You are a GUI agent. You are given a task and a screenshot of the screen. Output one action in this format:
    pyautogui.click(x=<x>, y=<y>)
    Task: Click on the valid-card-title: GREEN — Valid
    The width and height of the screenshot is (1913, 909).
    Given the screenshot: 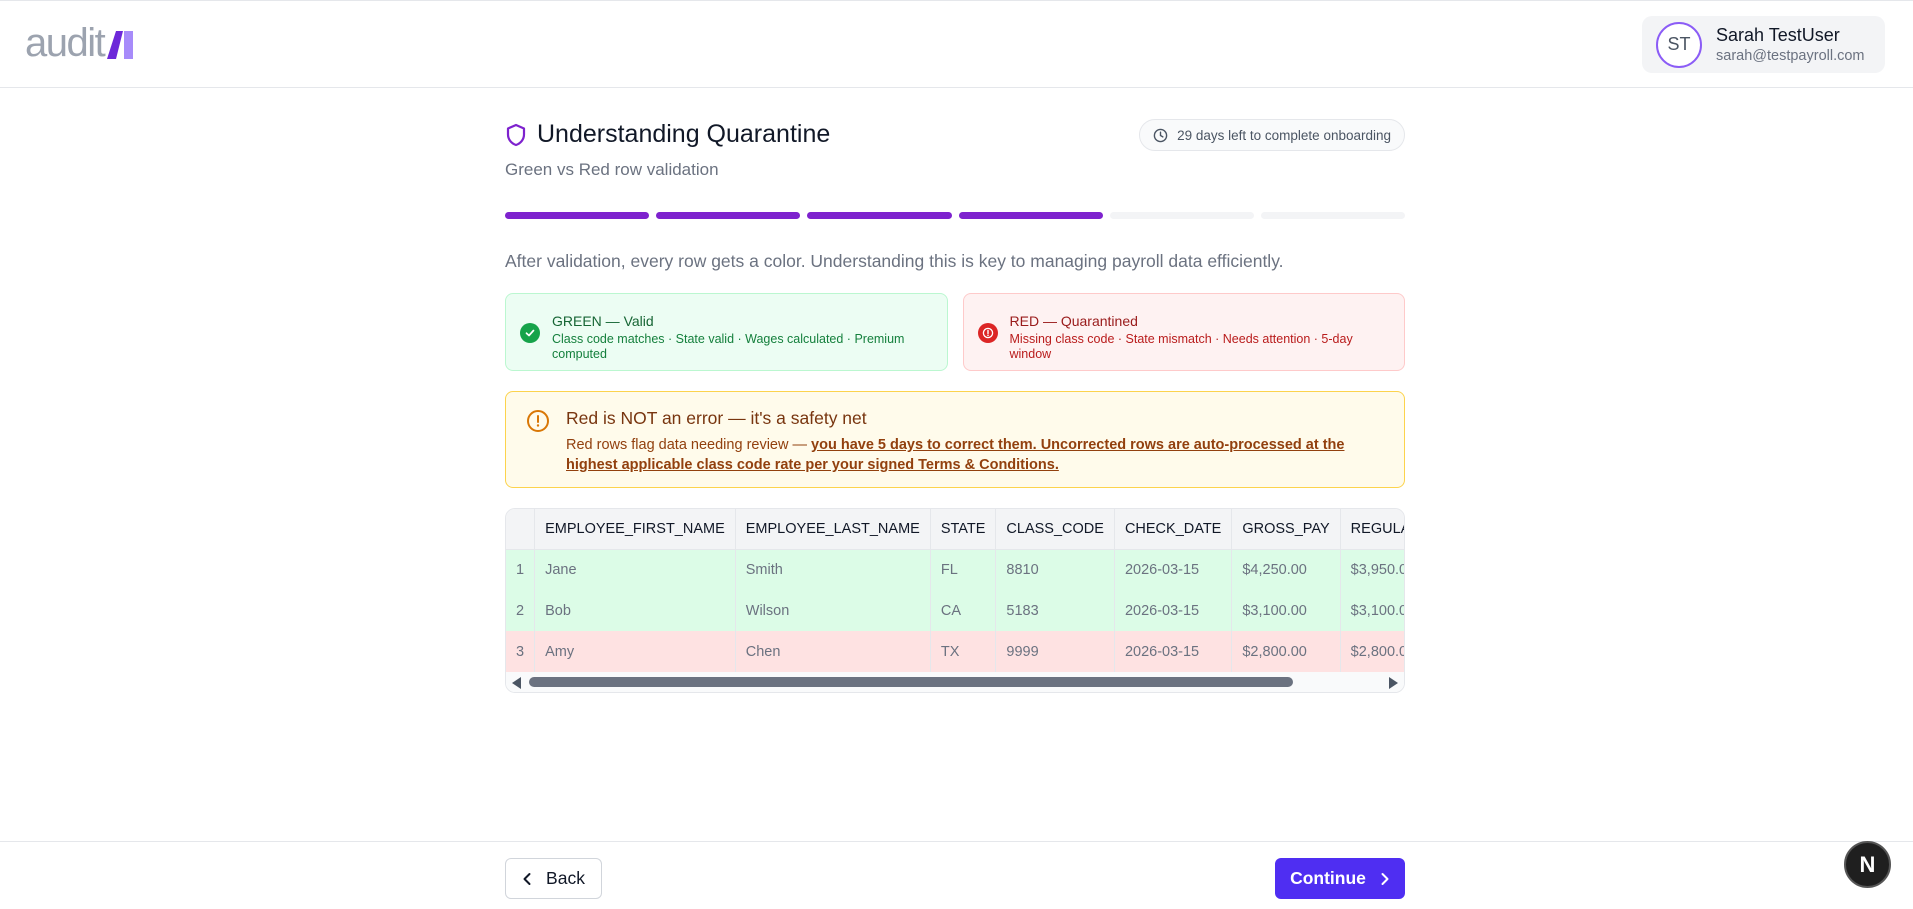 What is the action you would take?
    pyautogui.click(x=603, y=321)
    